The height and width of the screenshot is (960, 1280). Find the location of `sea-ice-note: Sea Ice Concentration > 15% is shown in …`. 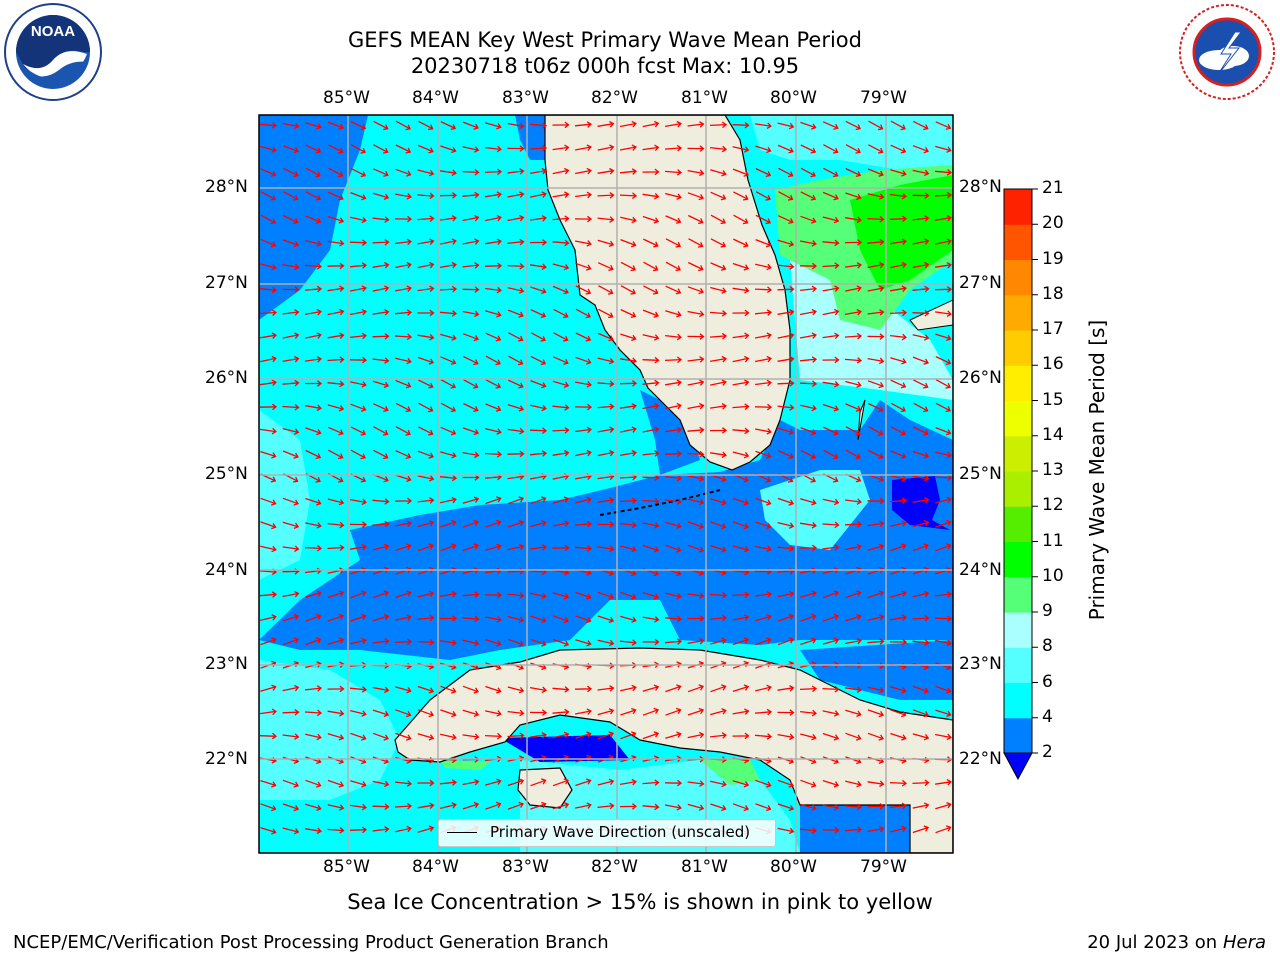

sea-ice-note: Sea Ice Concentration > 15% is shown in … is located at coordinates (640, 902).